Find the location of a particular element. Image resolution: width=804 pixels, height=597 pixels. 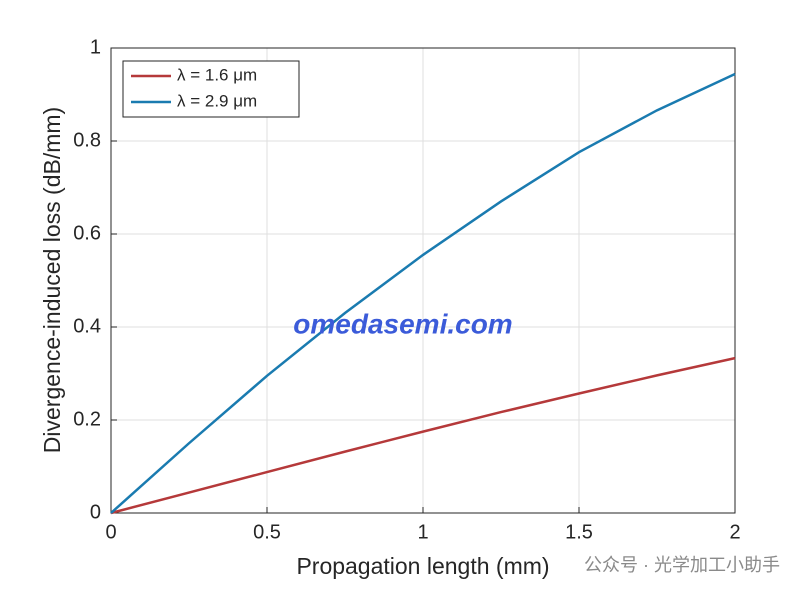

legend-label: λ = 2.9 μm is located at coordinates (217, 100).